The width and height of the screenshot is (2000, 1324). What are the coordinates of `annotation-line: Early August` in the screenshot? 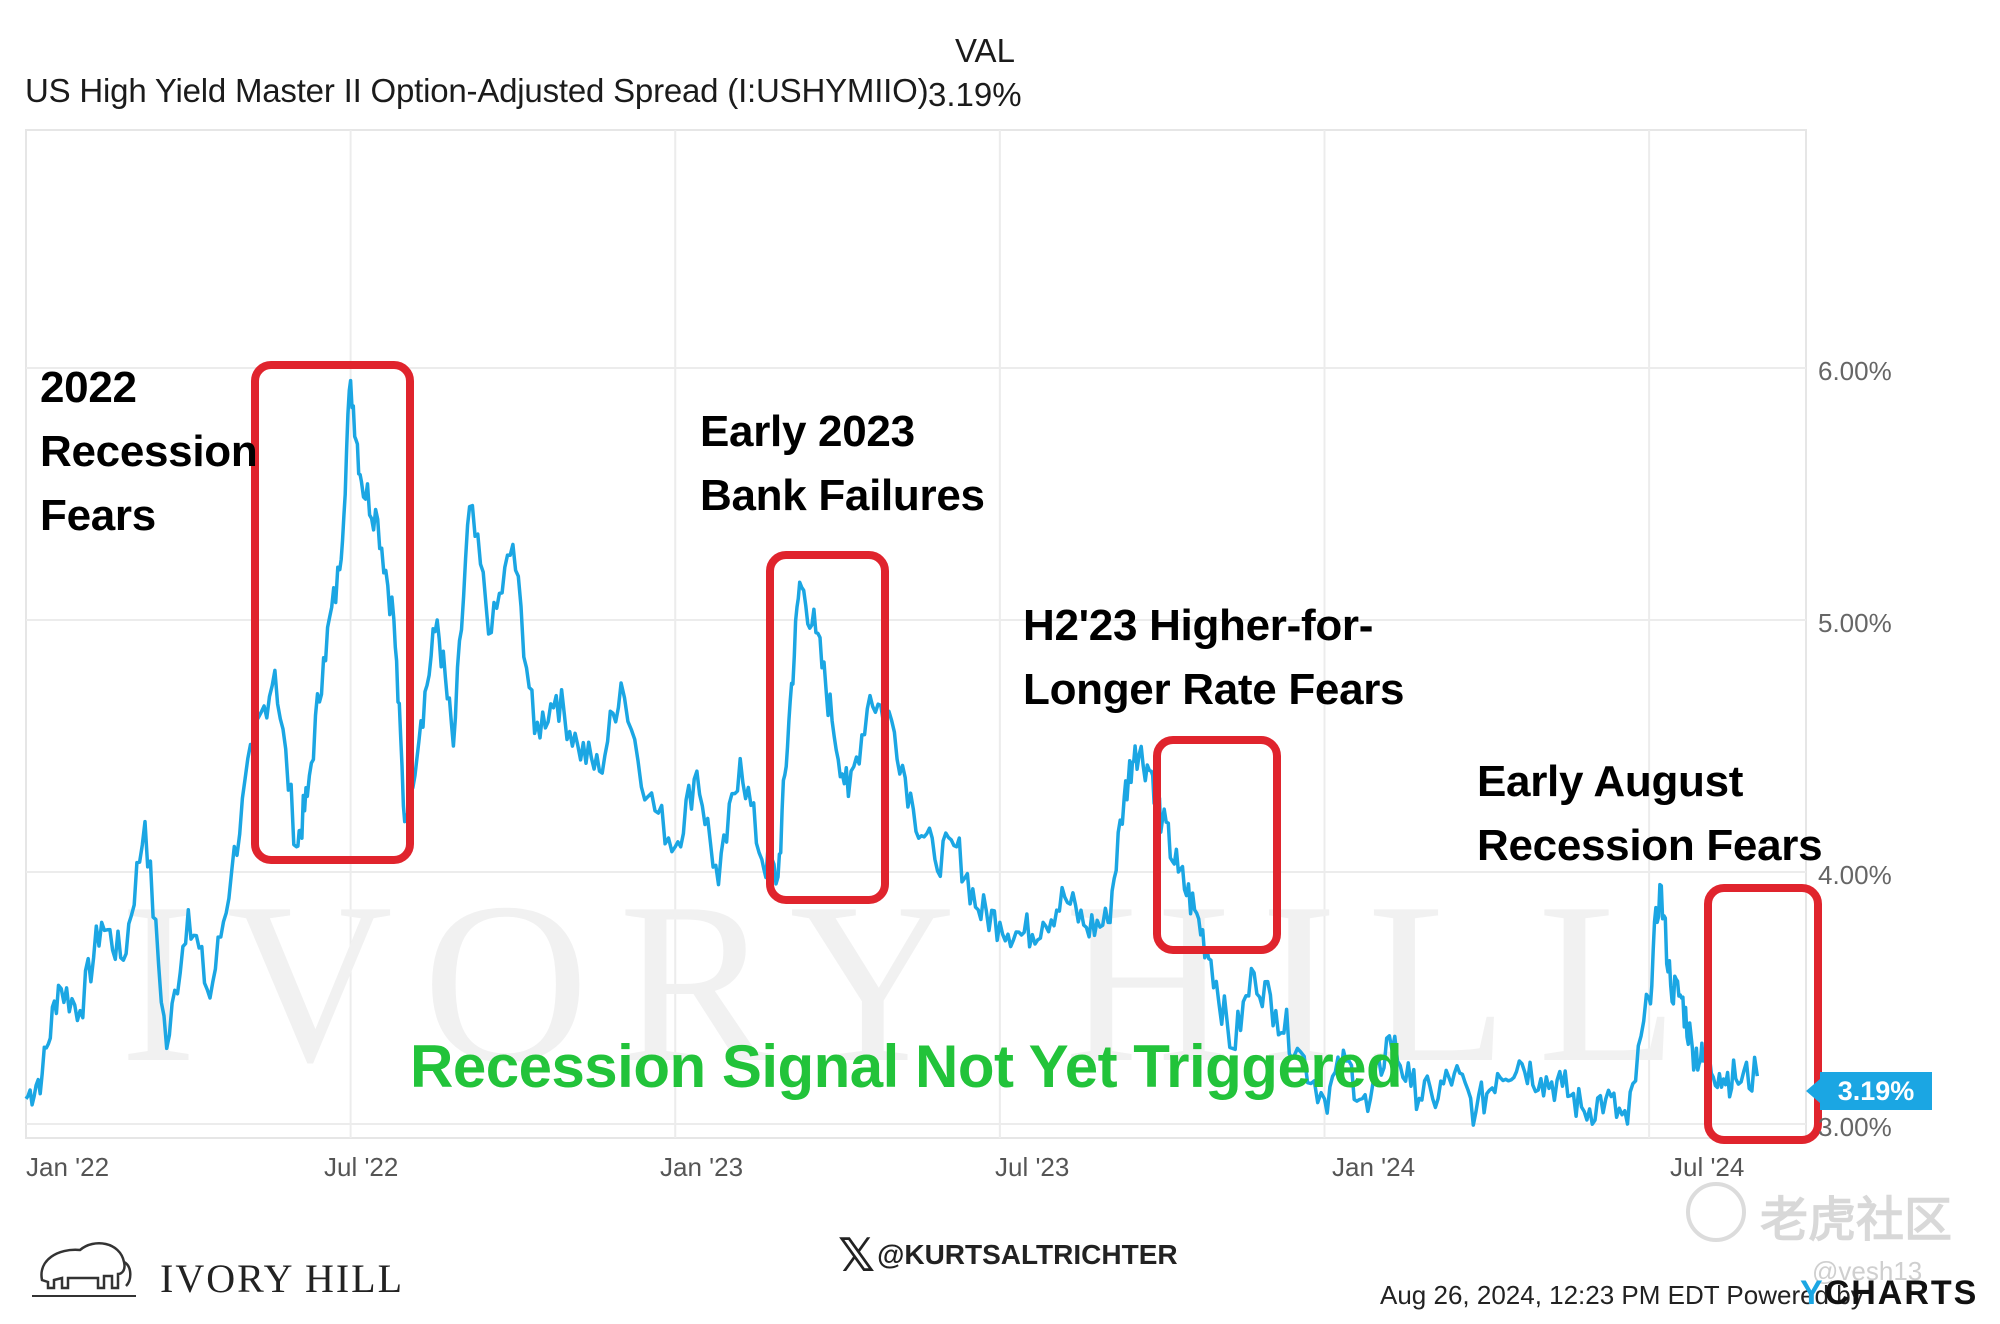 It's located at (1610, 781).